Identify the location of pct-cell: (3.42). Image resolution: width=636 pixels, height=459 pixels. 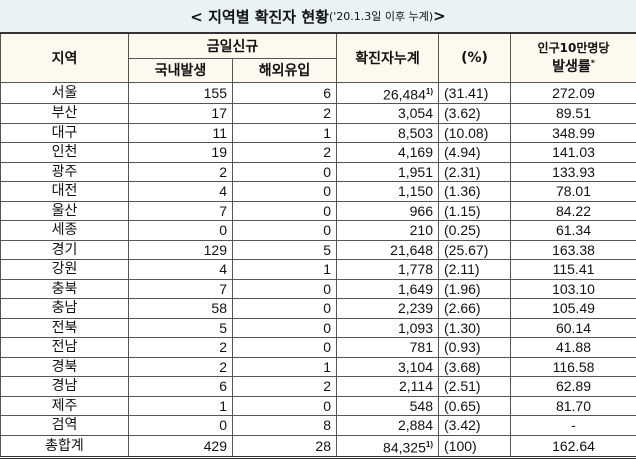
(475, 426).